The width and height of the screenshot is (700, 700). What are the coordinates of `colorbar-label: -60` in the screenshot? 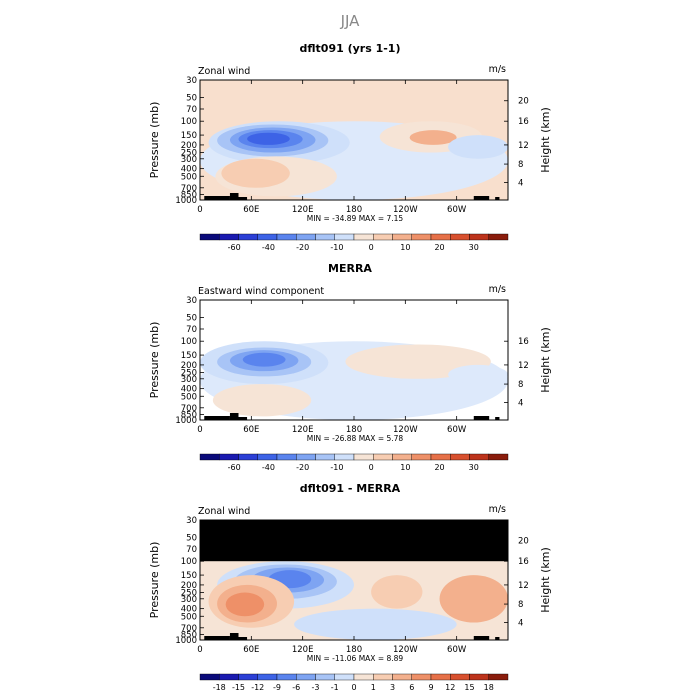 It's located at (234, 247).